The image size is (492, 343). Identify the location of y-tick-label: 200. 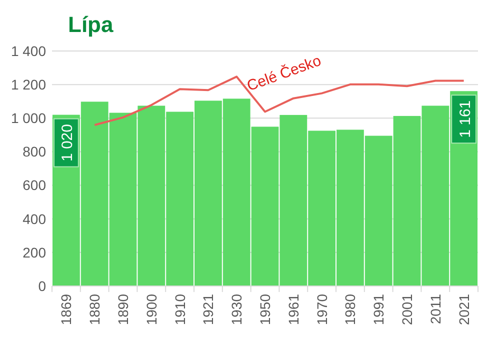
(34, 252).